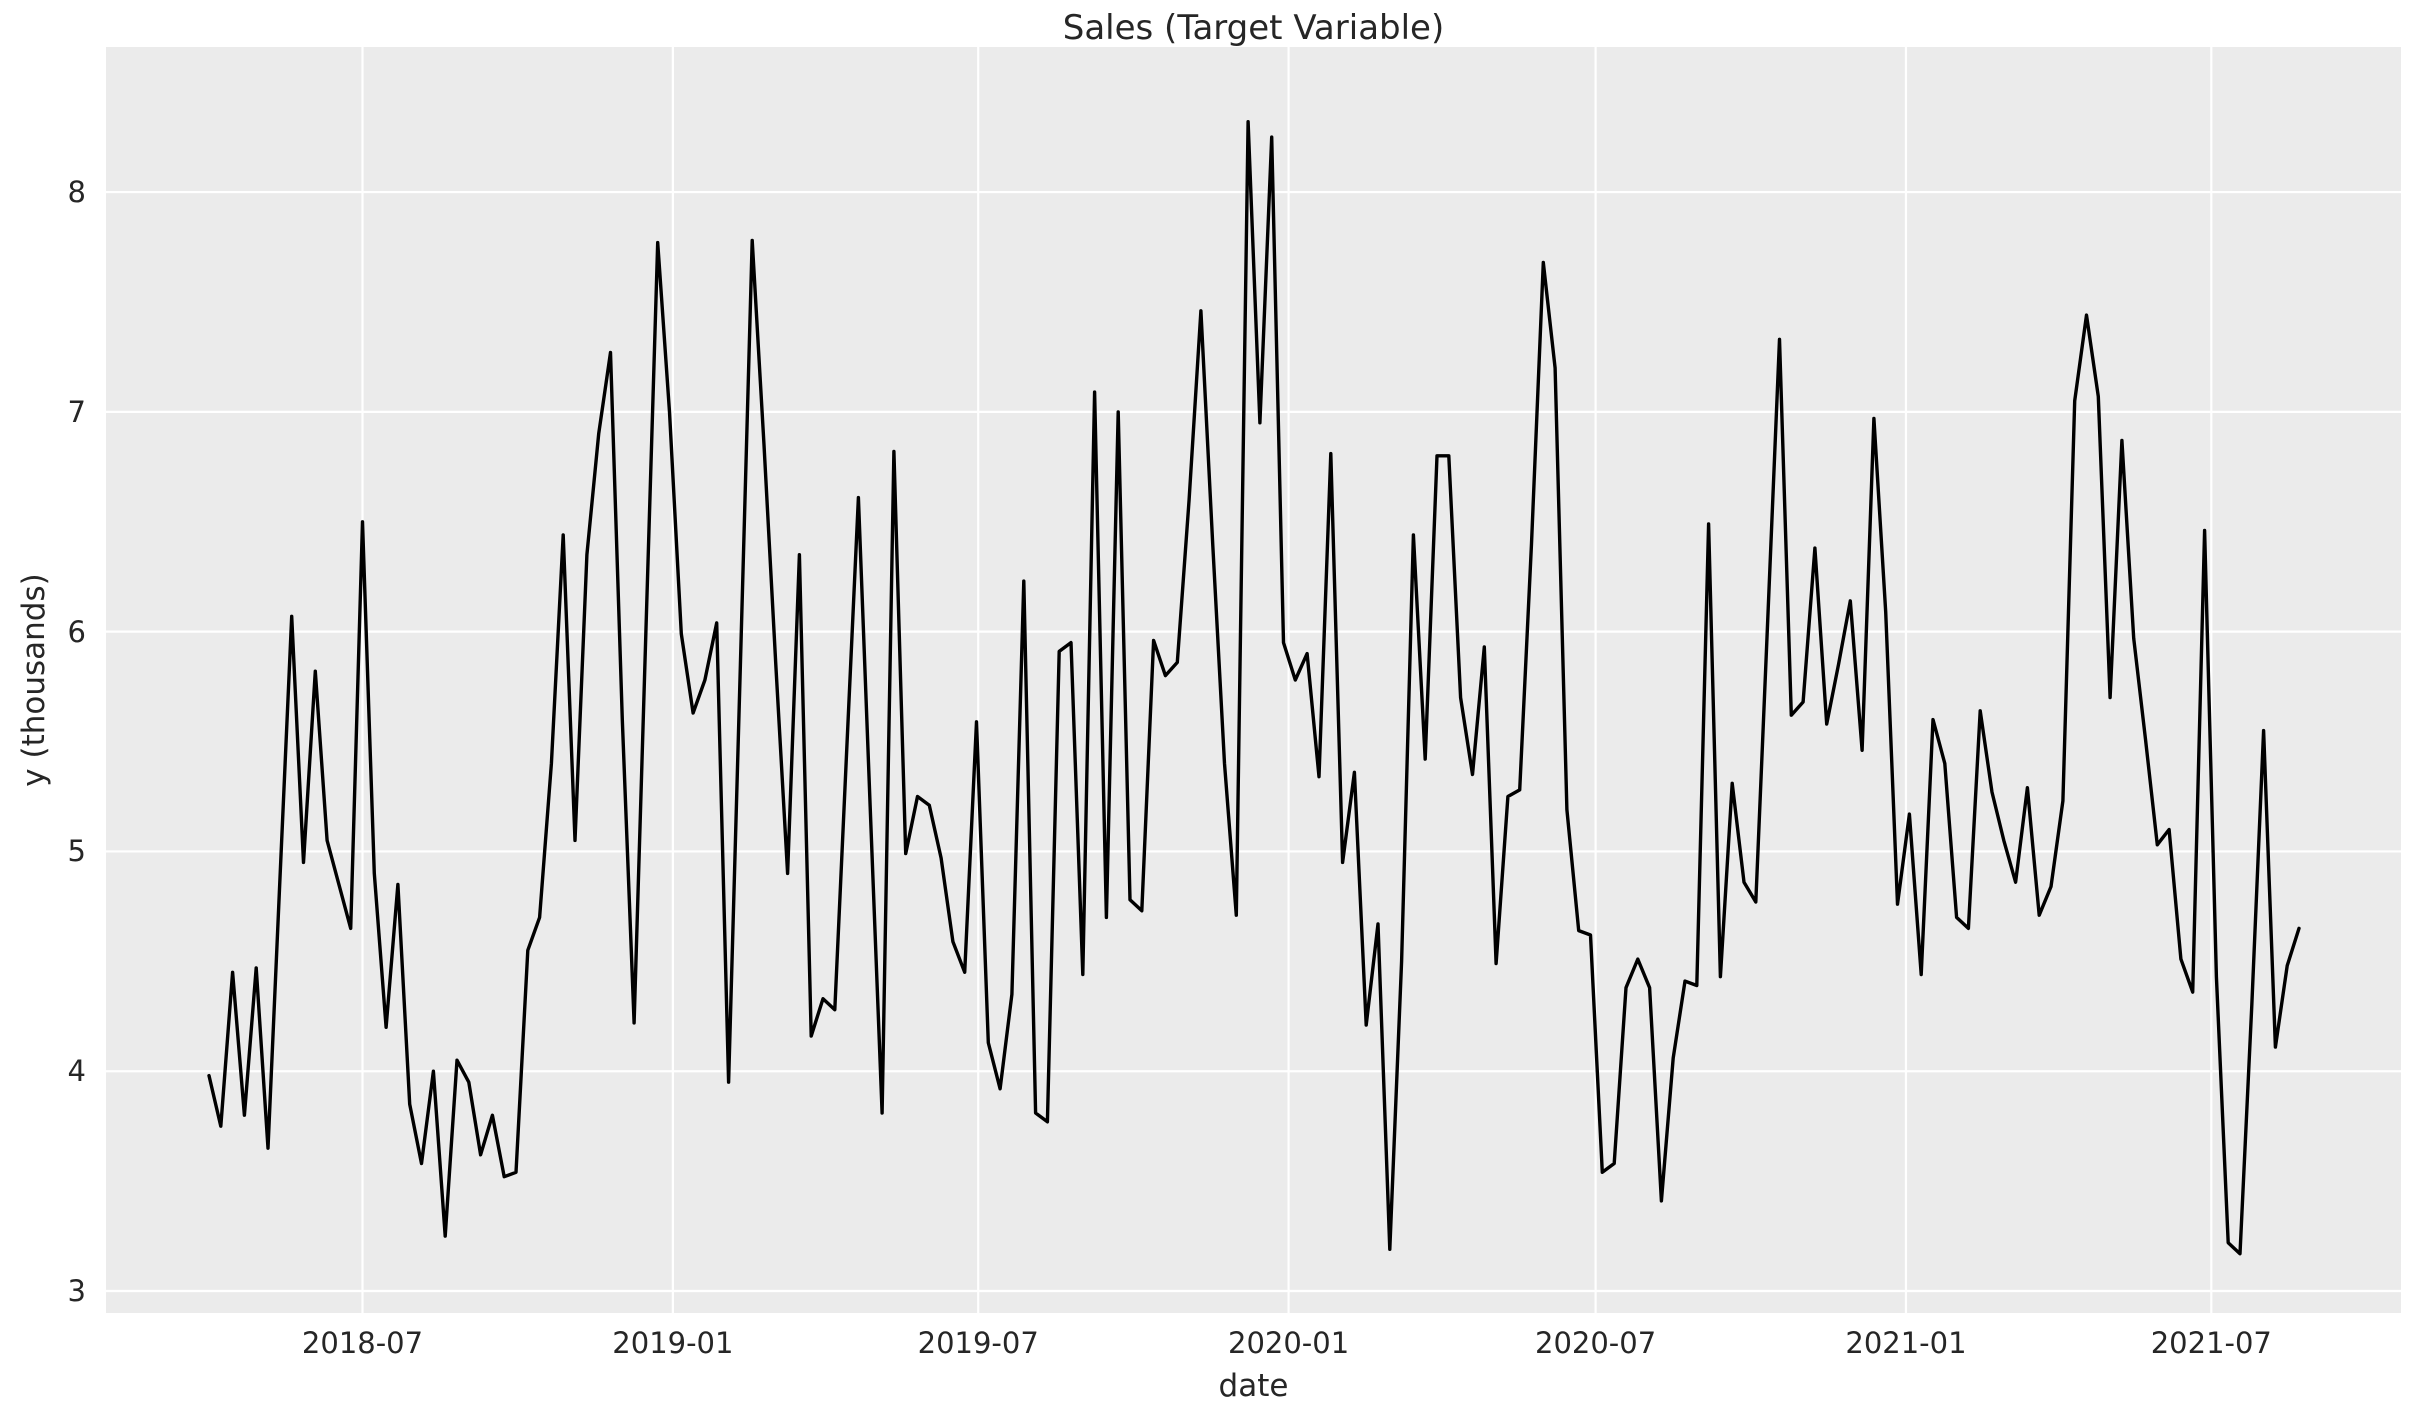 This screenshot has height=1423, width=2423. What do you see at coordinates (1906, 1343) in the screenshot?
I see `x-tick-label: 2021-01` at bounding box center [1906, 1343].